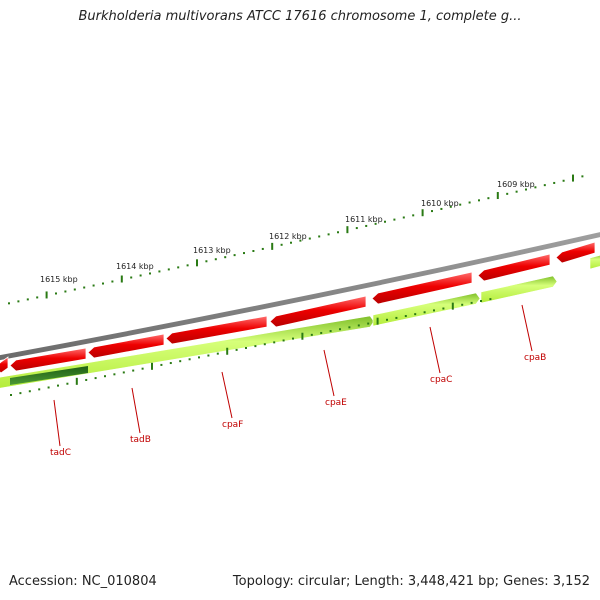 This screenshot has width=600, height=600. What do you see at coordinates (535, 358) in the screenshot?
I see `gene-label: cpaB` at bounding box center [535, 358].